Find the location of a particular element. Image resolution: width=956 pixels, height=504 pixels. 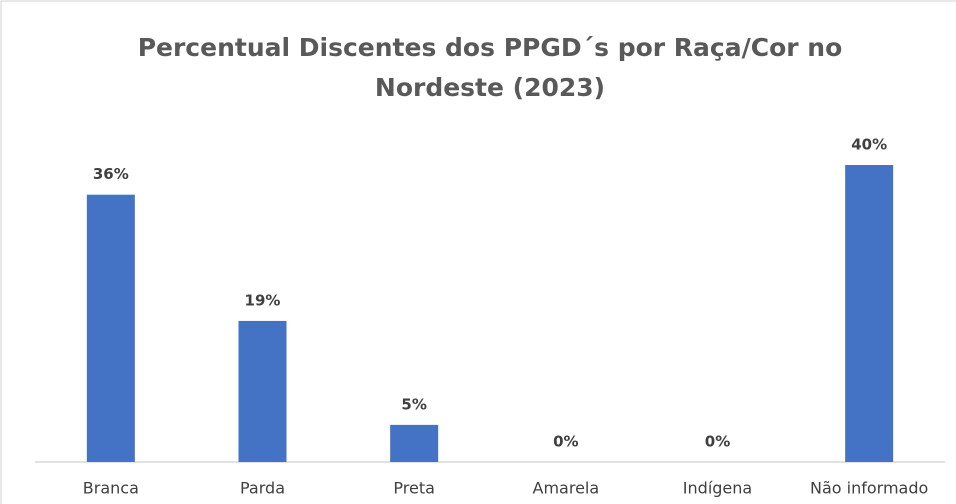

x-tick-label: Parda is located at coordinates (262, 488).